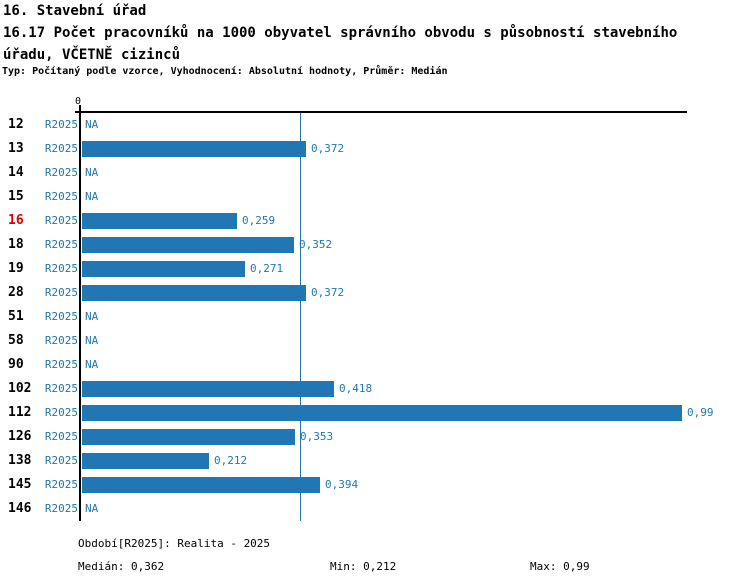 Image resolution: width=750 pixels, height=582 pixels. I want to click on chart-row-28: 28 R2025 0,372, so click(375, 293).